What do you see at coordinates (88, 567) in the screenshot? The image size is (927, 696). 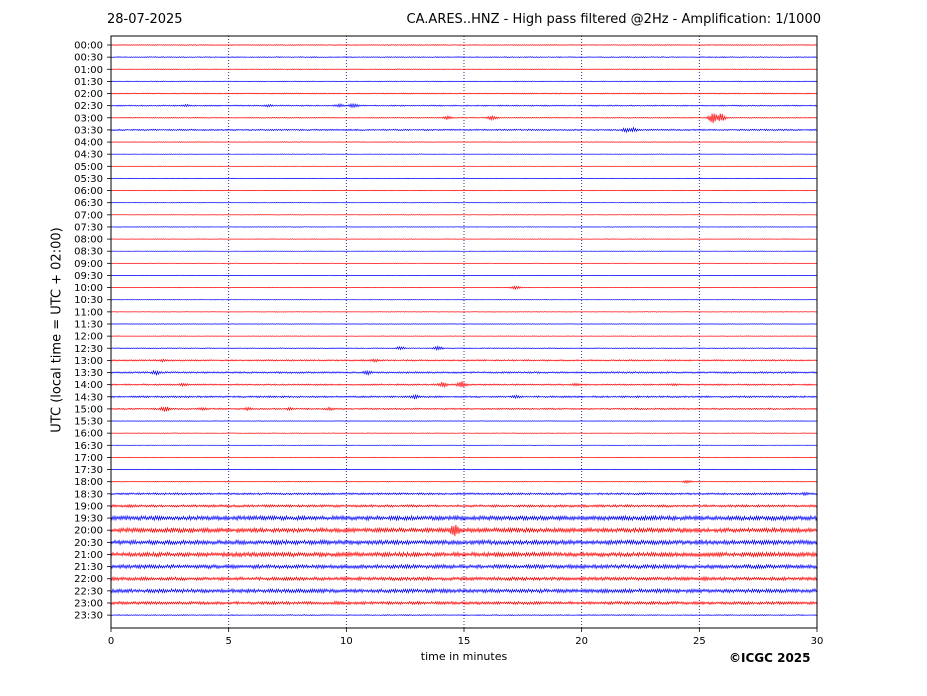 I see `y-tick-label: 21:30` at bounding box center [88, 567].